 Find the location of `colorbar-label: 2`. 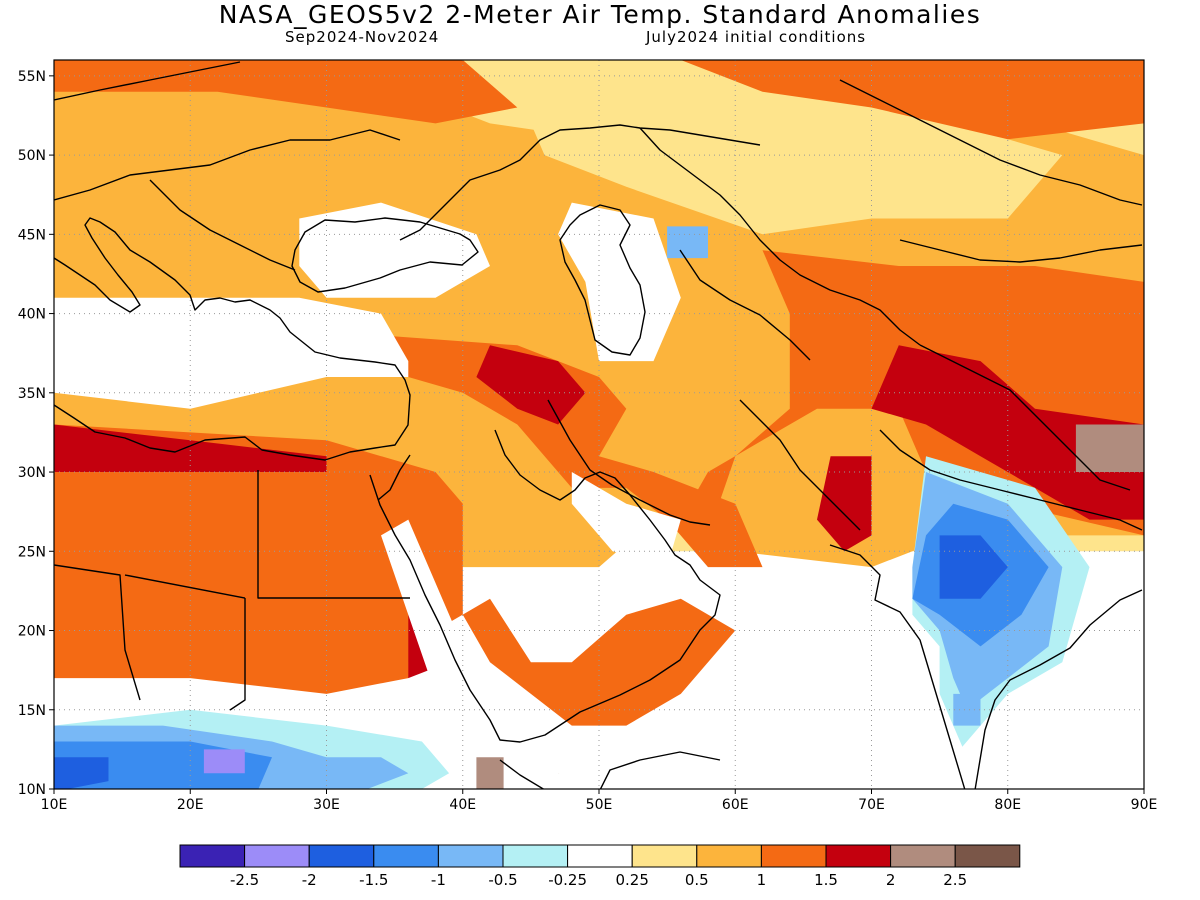

colorbar-label: 2 is located at coordinates (891, 880).